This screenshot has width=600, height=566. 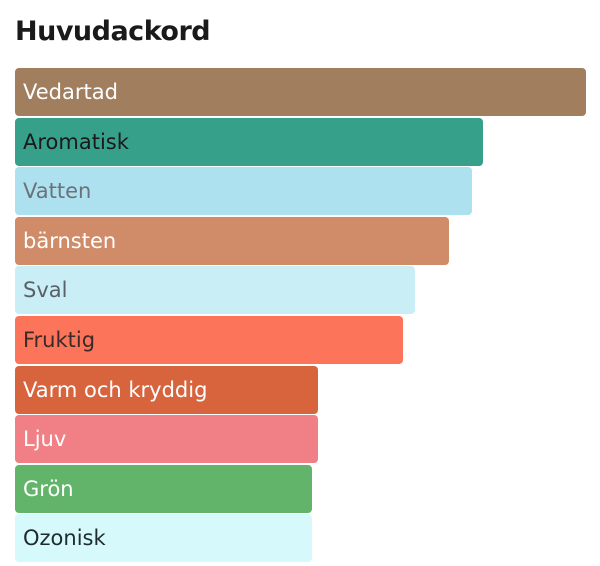 I want to click on bar-fruktig: Fruktig, so click(x=209, y=340).